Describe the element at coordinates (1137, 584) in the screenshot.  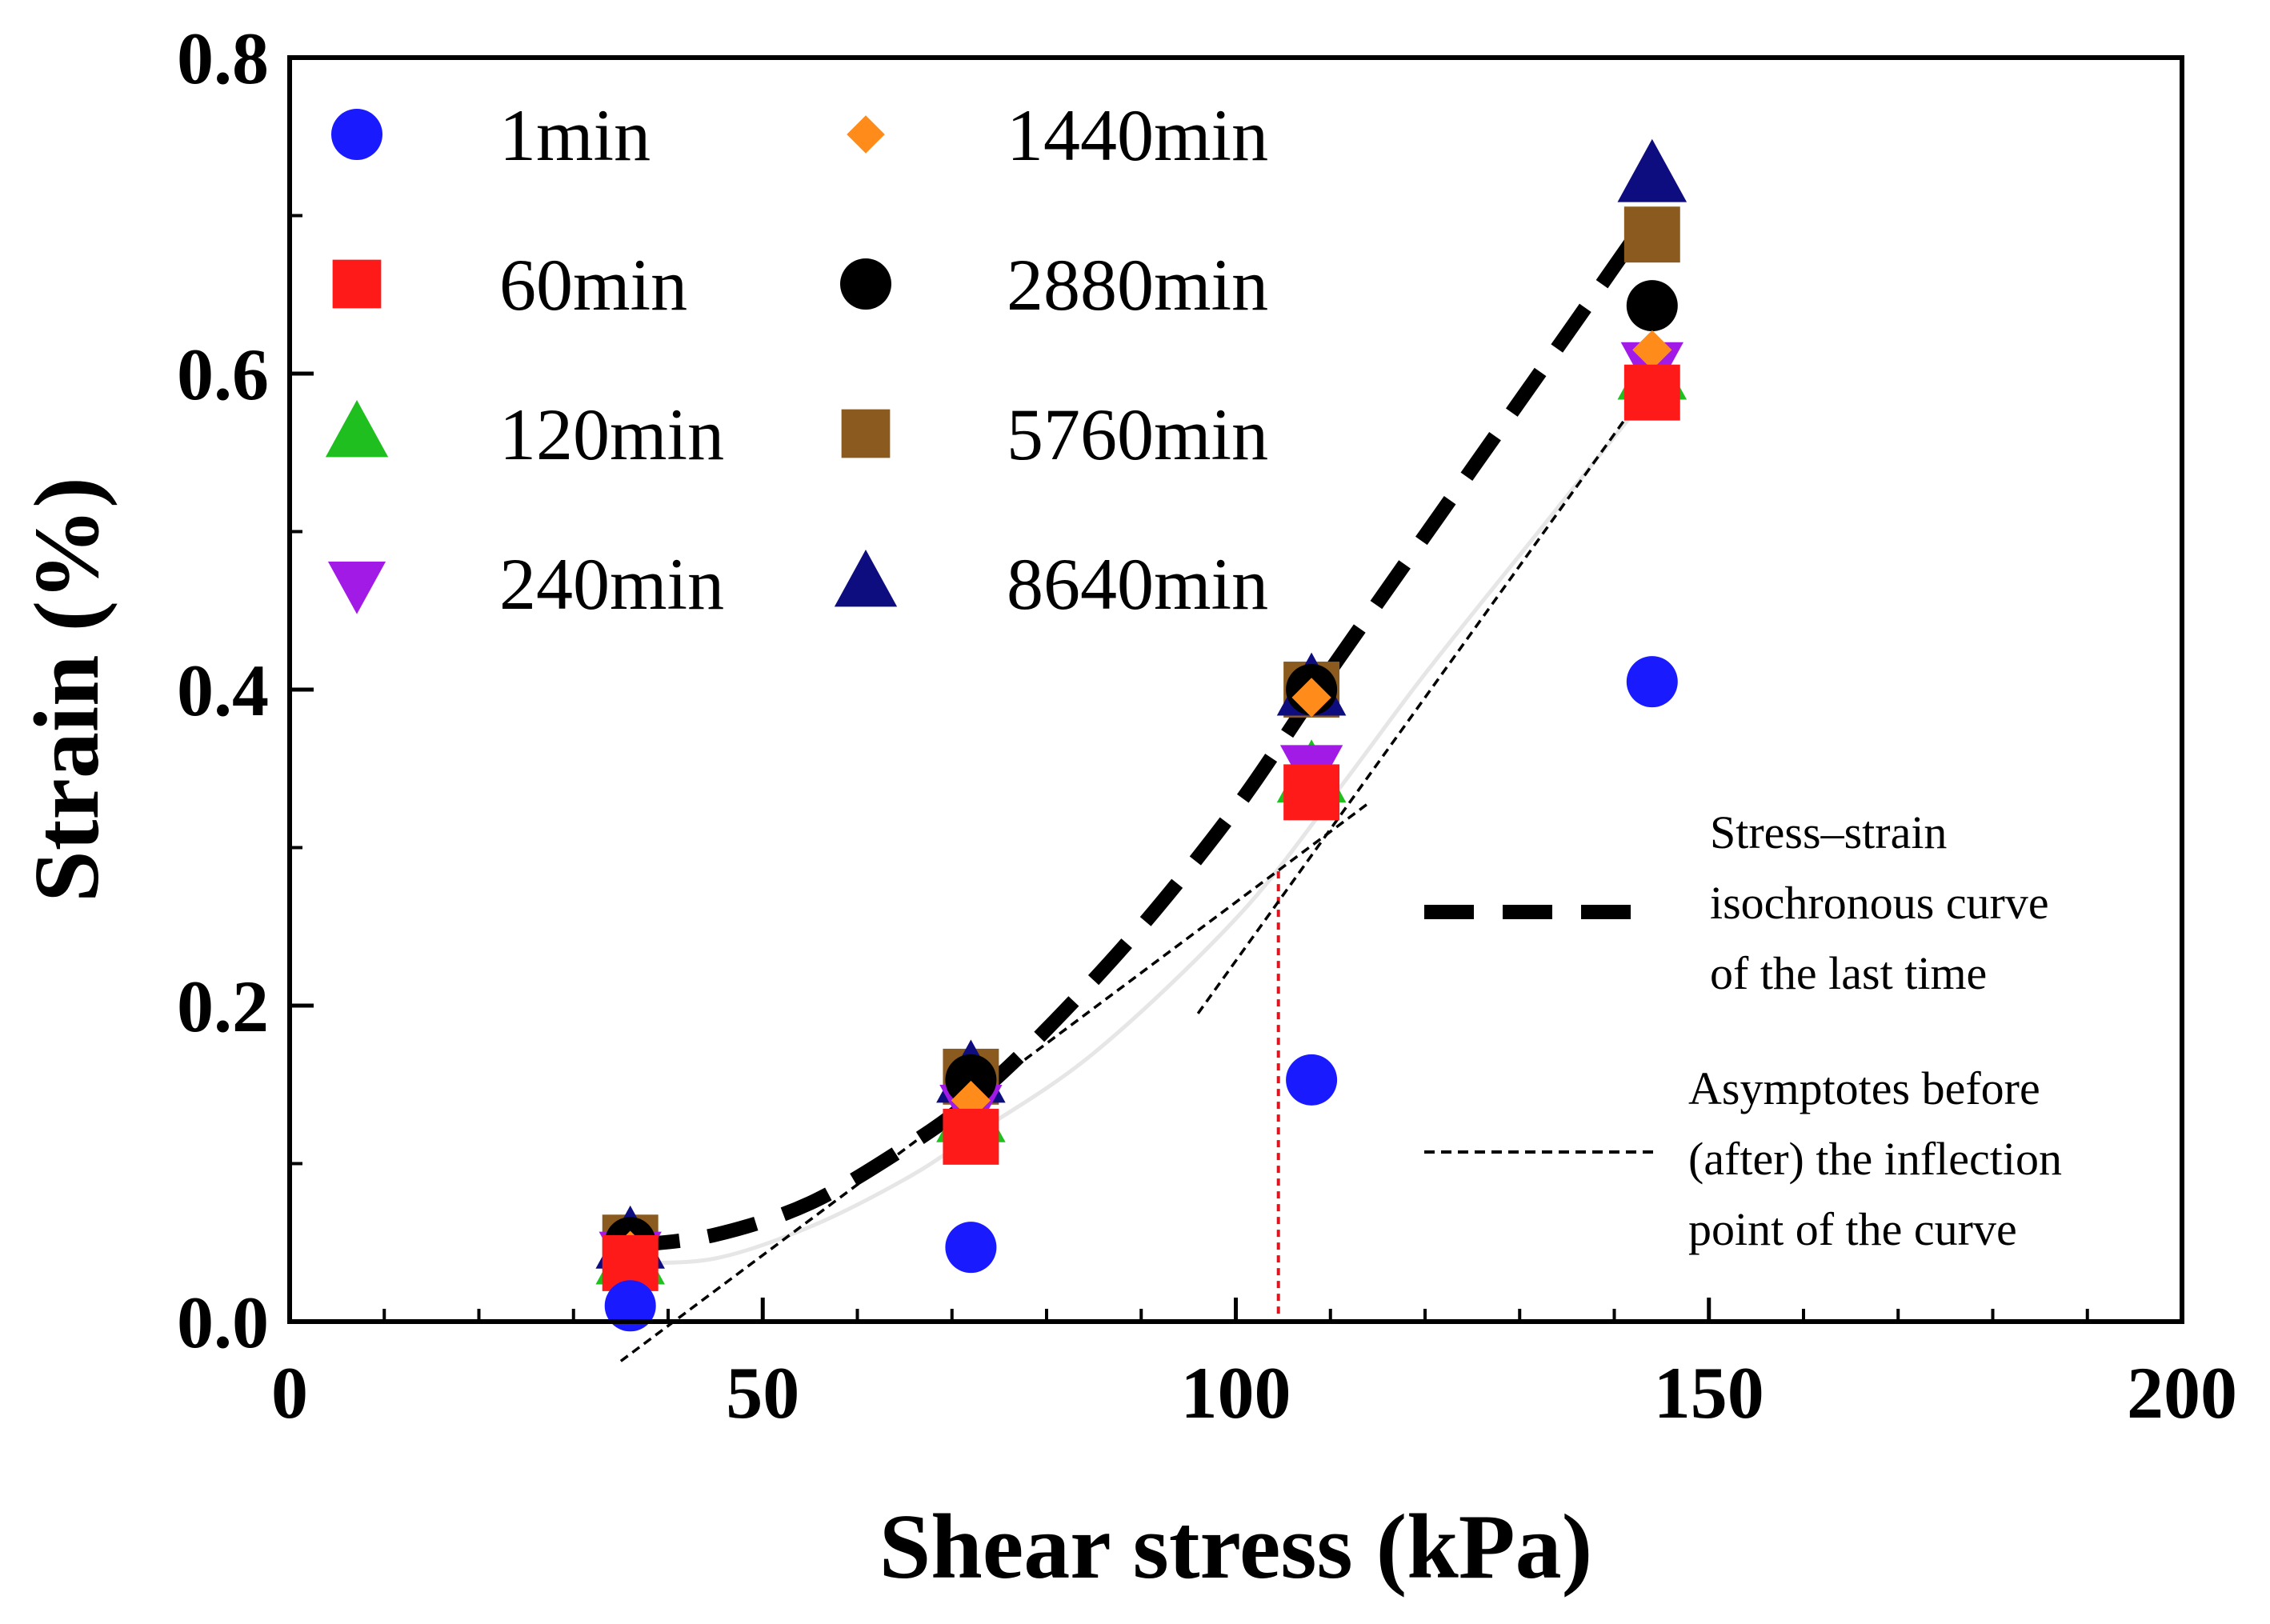
I see `legend-label: 8640min` at that location.